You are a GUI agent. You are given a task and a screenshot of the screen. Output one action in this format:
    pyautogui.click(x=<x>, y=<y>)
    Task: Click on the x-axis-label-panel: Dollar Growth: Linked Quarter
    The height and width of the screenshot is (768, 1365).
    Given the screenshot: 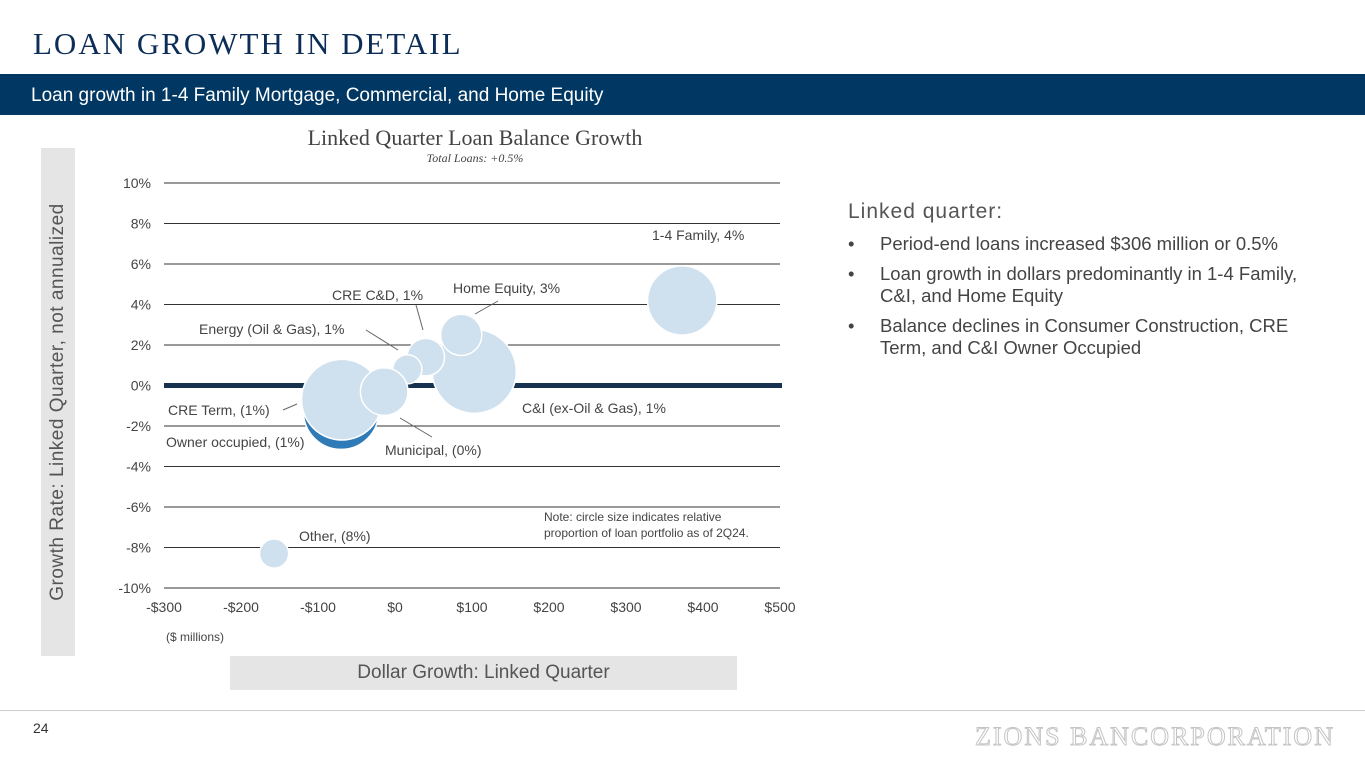 What is the action you would take?
    pyautogui.click(x=483, y=673)
    